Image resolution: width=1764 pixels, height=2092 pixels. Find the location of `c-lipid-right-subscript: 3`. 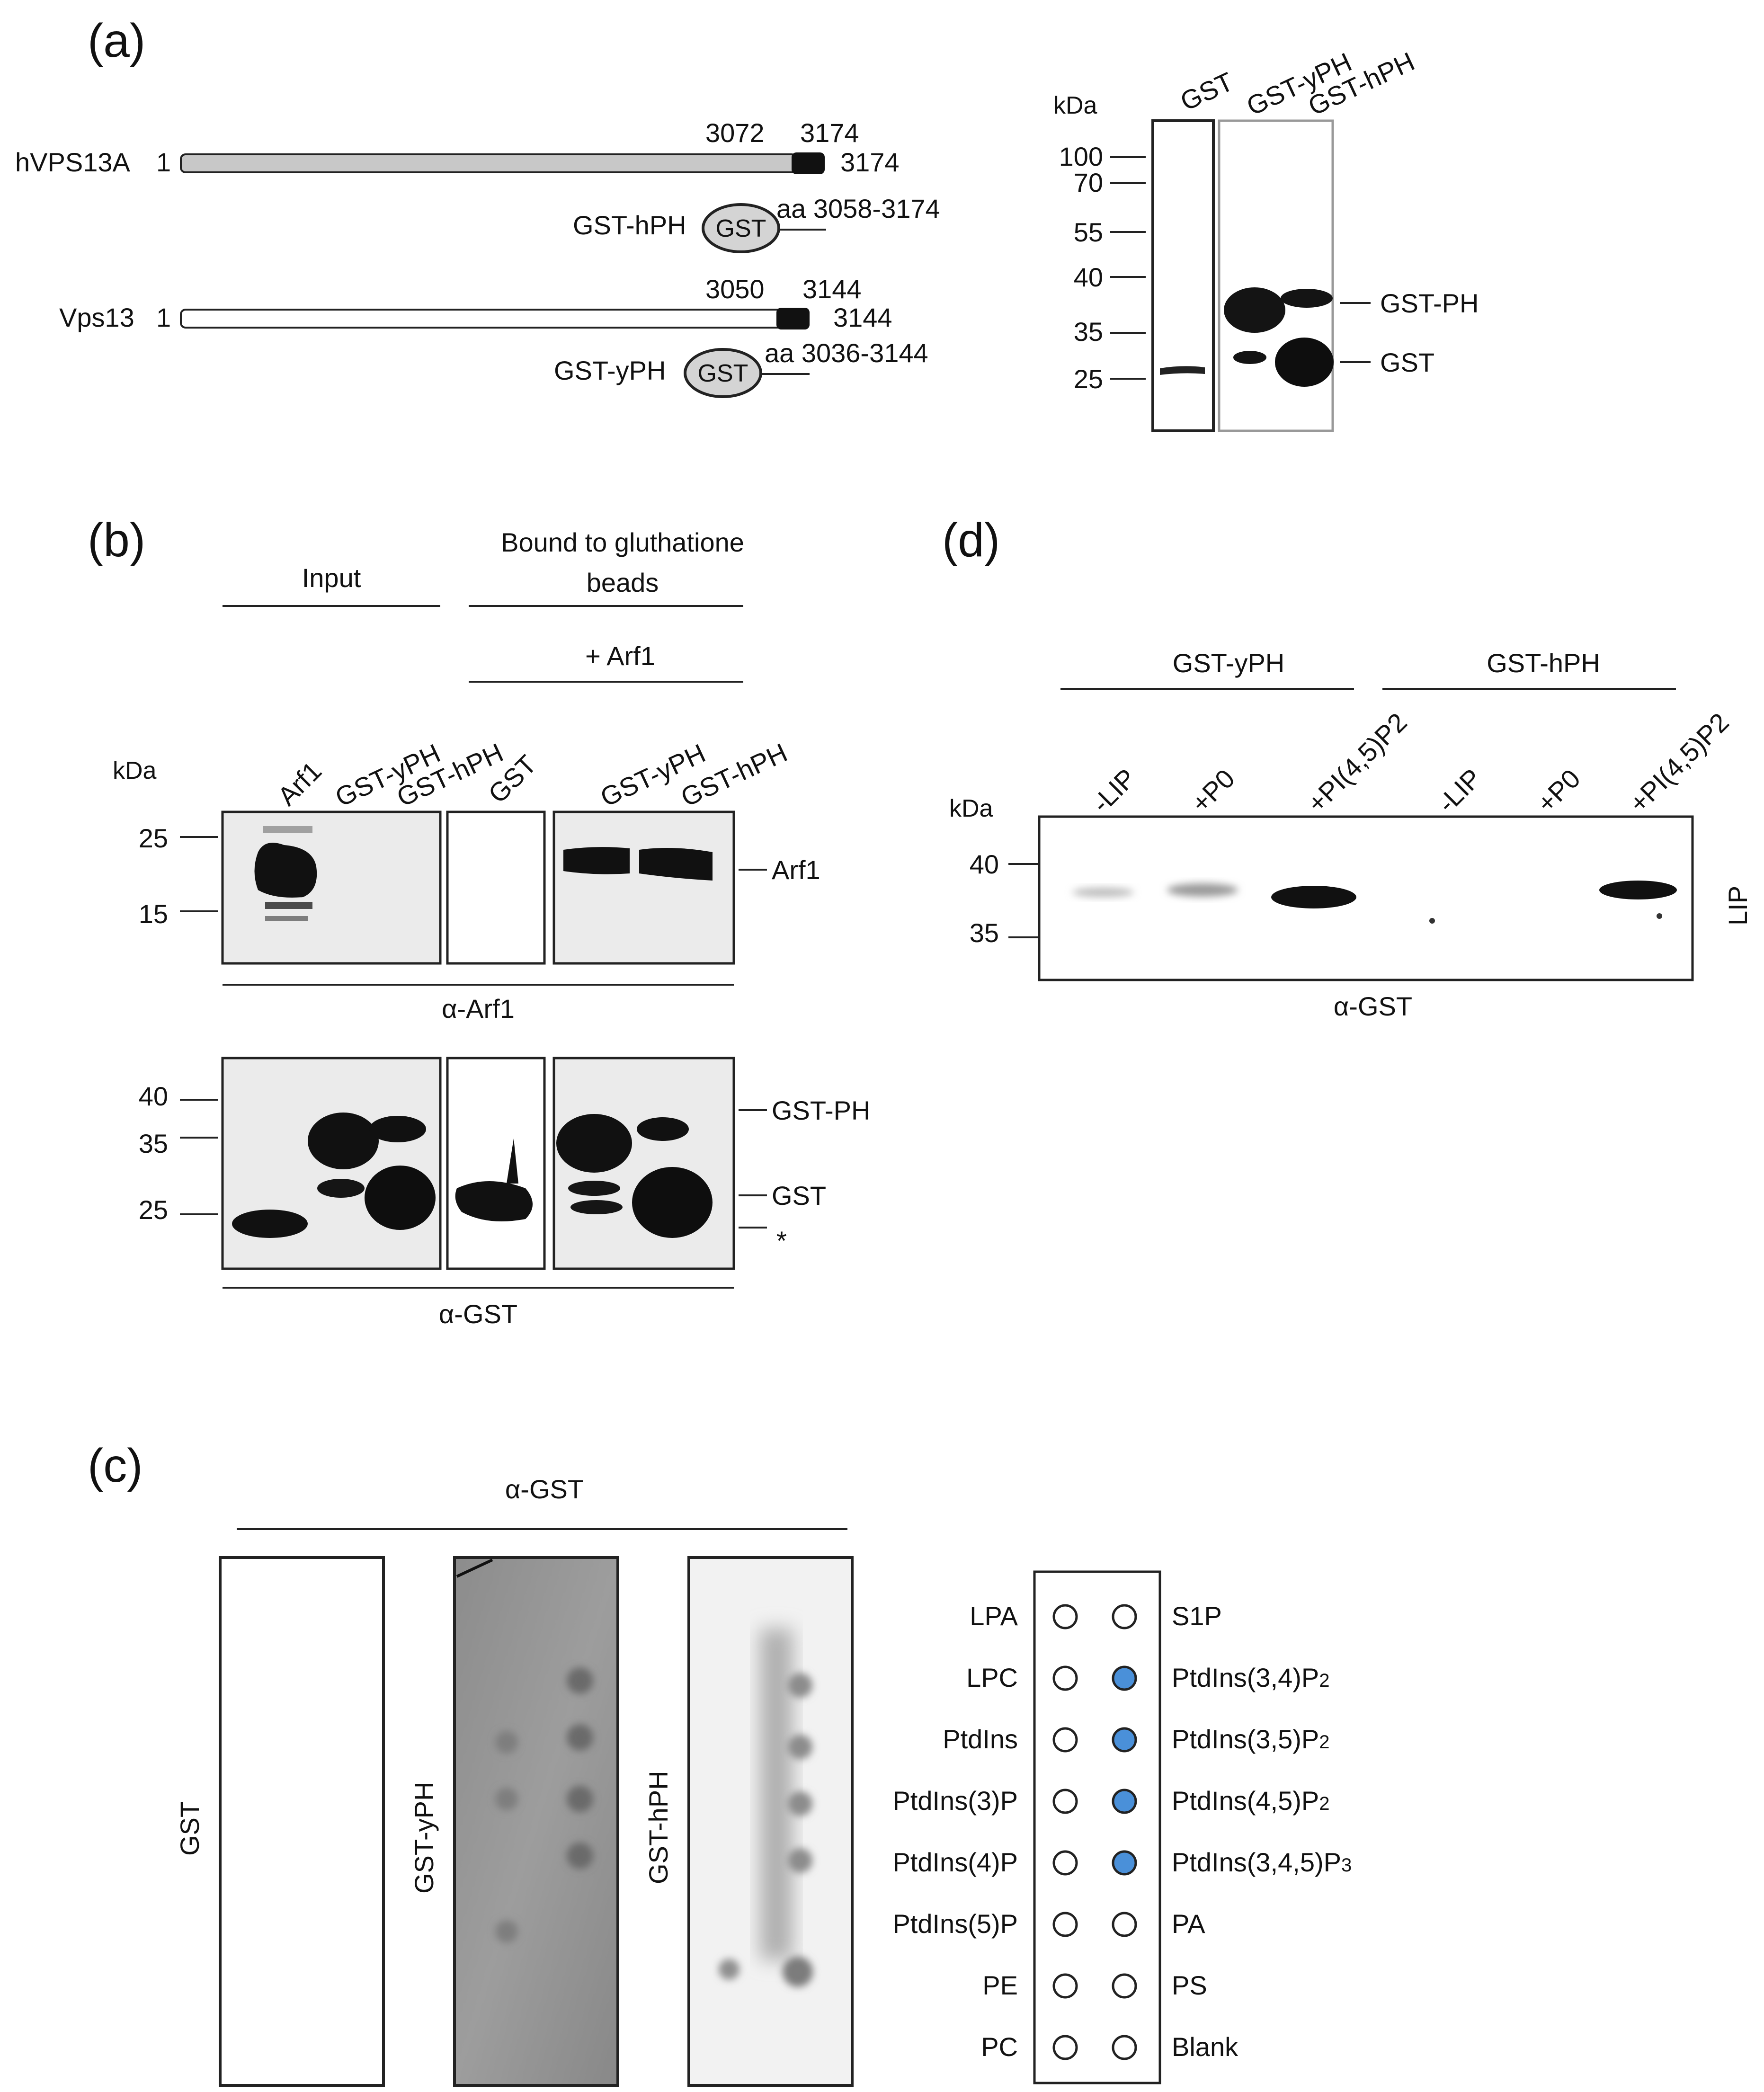

c-lipid-right-subscript: 3 is located at coordinates (1346, 1865).